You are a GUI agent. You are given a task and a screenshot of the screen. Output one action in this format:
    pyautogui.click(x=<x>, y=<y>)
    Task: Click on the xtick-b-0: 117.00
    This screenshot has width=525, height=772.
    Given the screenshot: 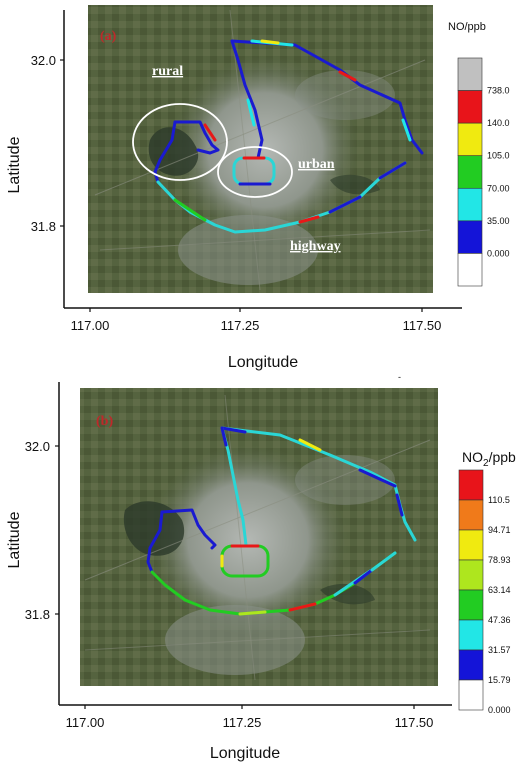 What is the action you would take?
    pyautogui.click(x=85, y=722)
    